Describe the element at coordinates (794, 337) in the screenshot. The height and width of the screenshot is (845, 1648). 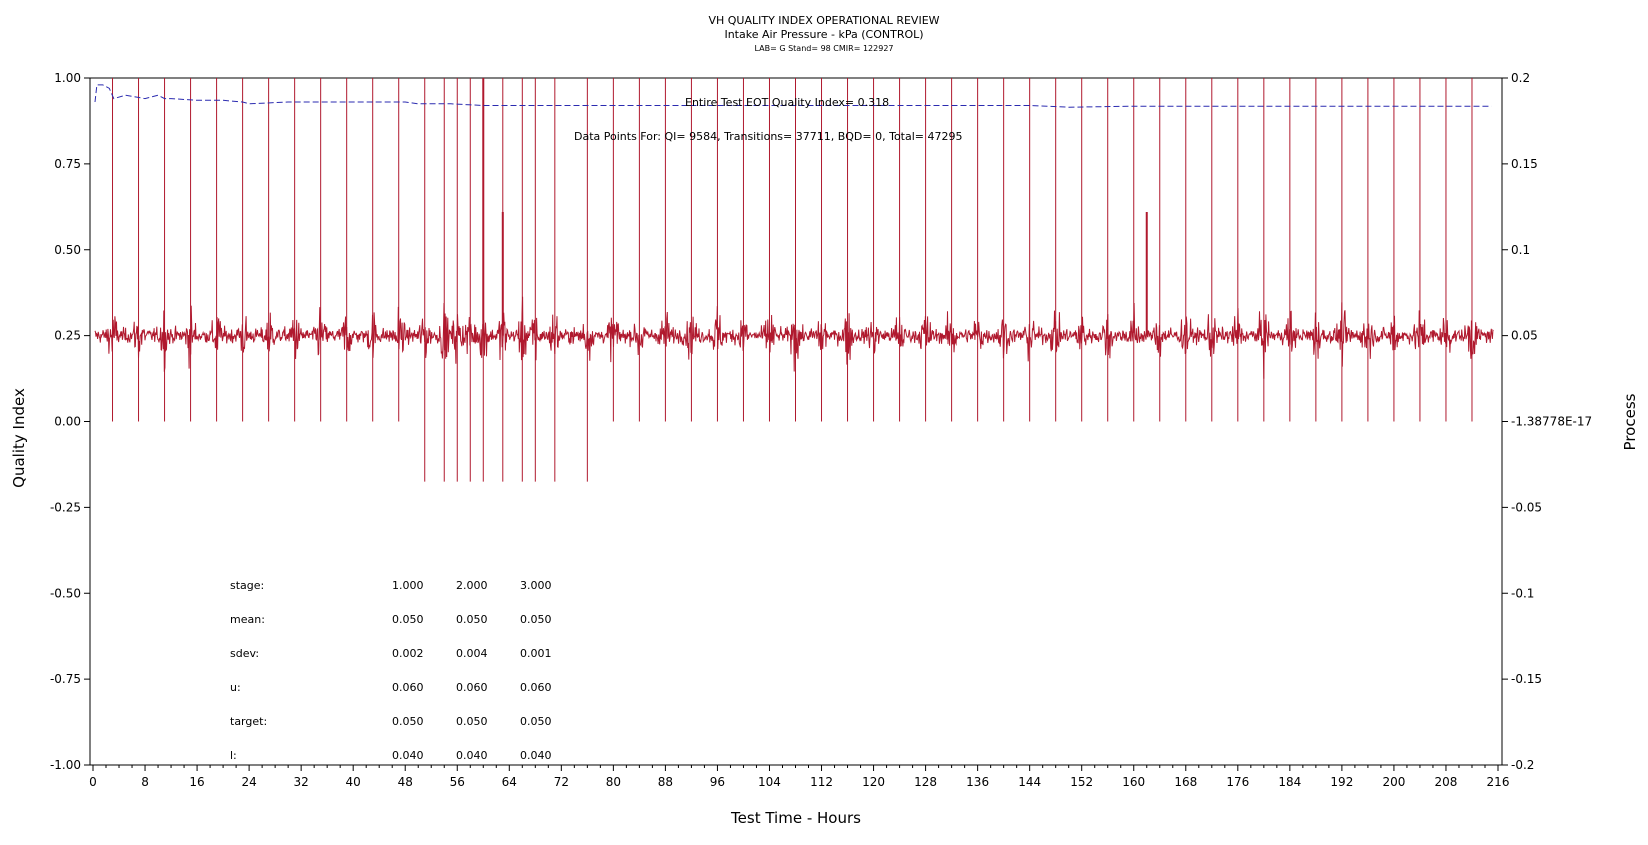
I see `process-series-line` at that location.